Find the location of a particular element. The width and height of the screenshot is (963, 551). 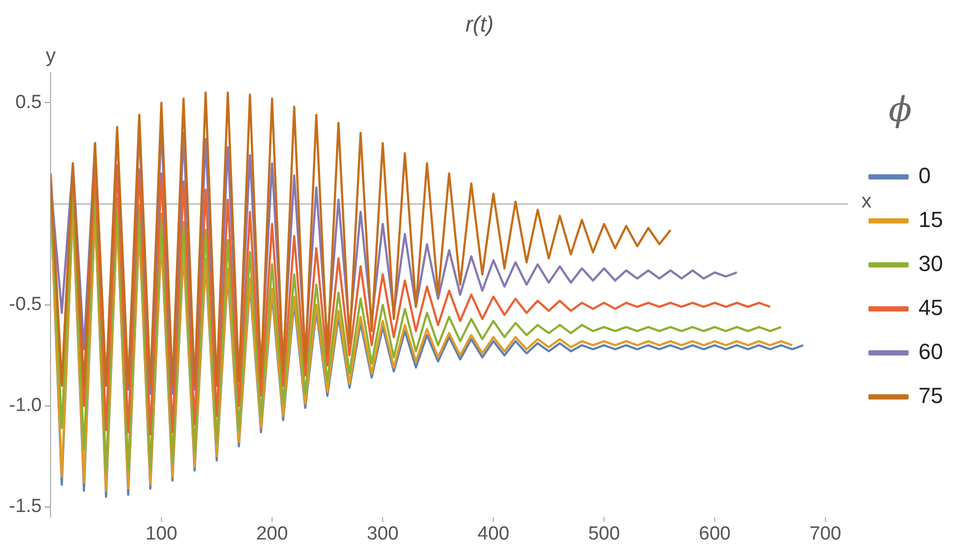

legend-label: 60 is located at coordinates (931, 351).